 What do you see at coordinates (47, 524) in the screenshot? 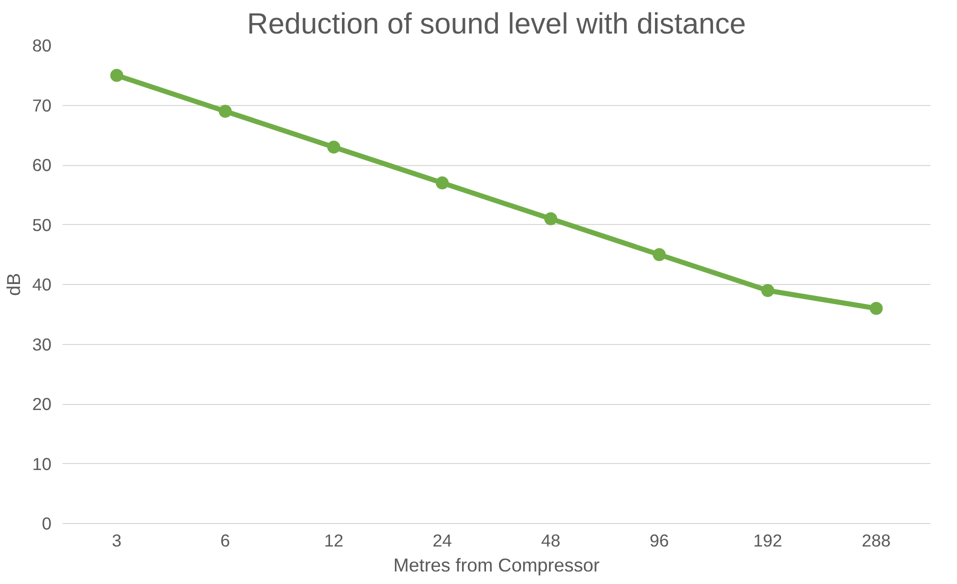
I see `y-tick-label: 0` at bounding box center [47, 524].